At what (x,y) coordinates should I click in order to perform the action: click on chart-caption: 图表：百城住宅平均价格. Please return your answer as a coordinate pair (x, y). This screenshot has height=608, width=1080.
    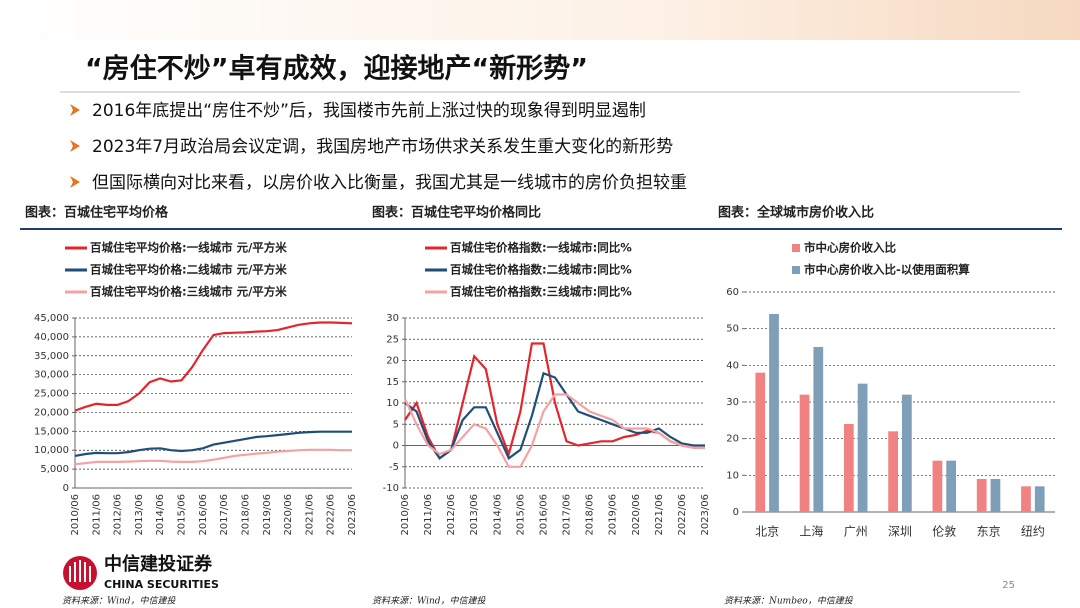
    Looking at the image, I should click on (97, 213).